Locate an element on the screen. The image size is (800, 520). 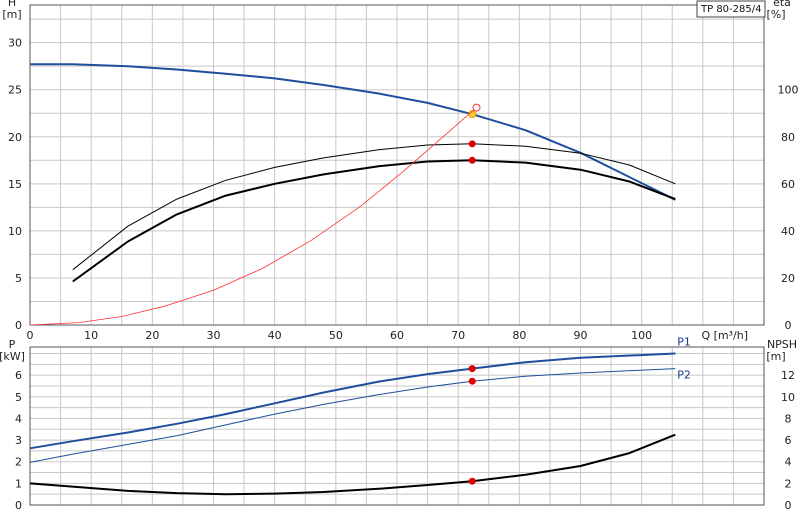
left-axis-title: H is located at coordinates (12, 4).